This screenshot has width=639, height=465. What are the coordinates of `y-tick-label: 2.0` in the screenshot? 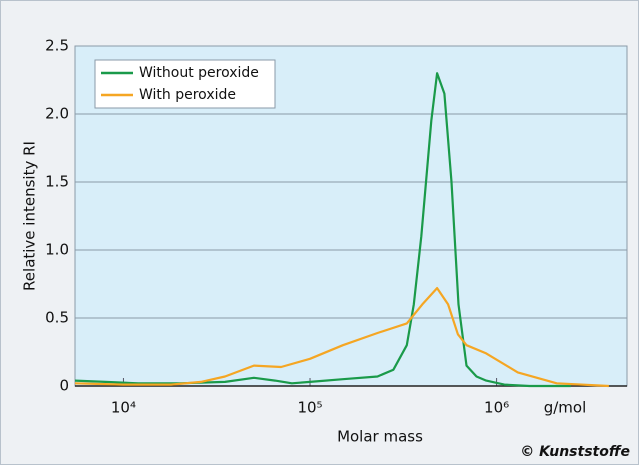 It's located at (57, 114).